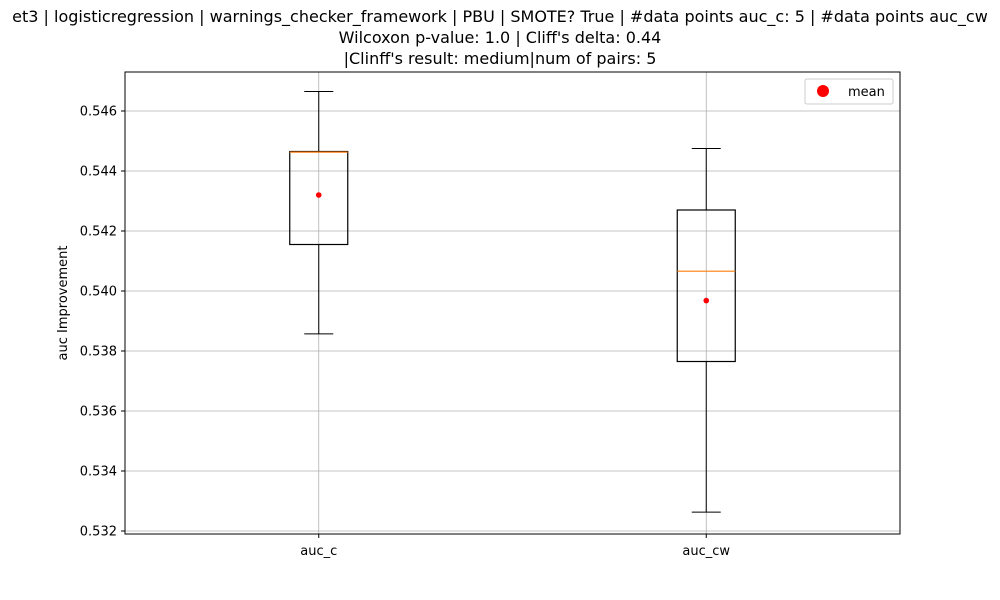 Image resolution: width=1000 pixels, height=600 pixels. I want to click on y-tick-label: 0.538, so click(98, 352).